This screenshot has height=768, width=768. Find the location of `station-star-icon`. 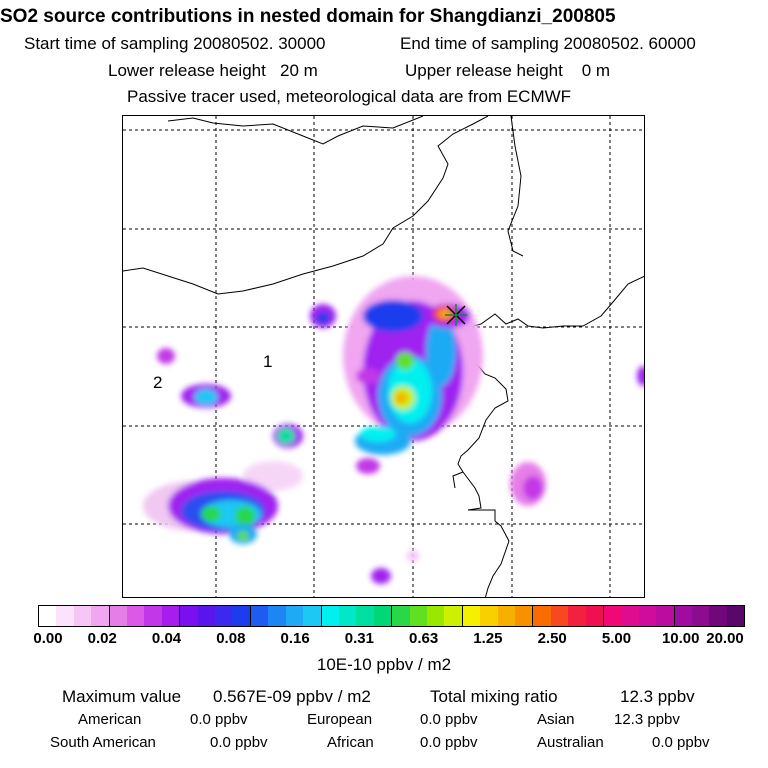

station-star-icon is located at coordinates (456, 315).